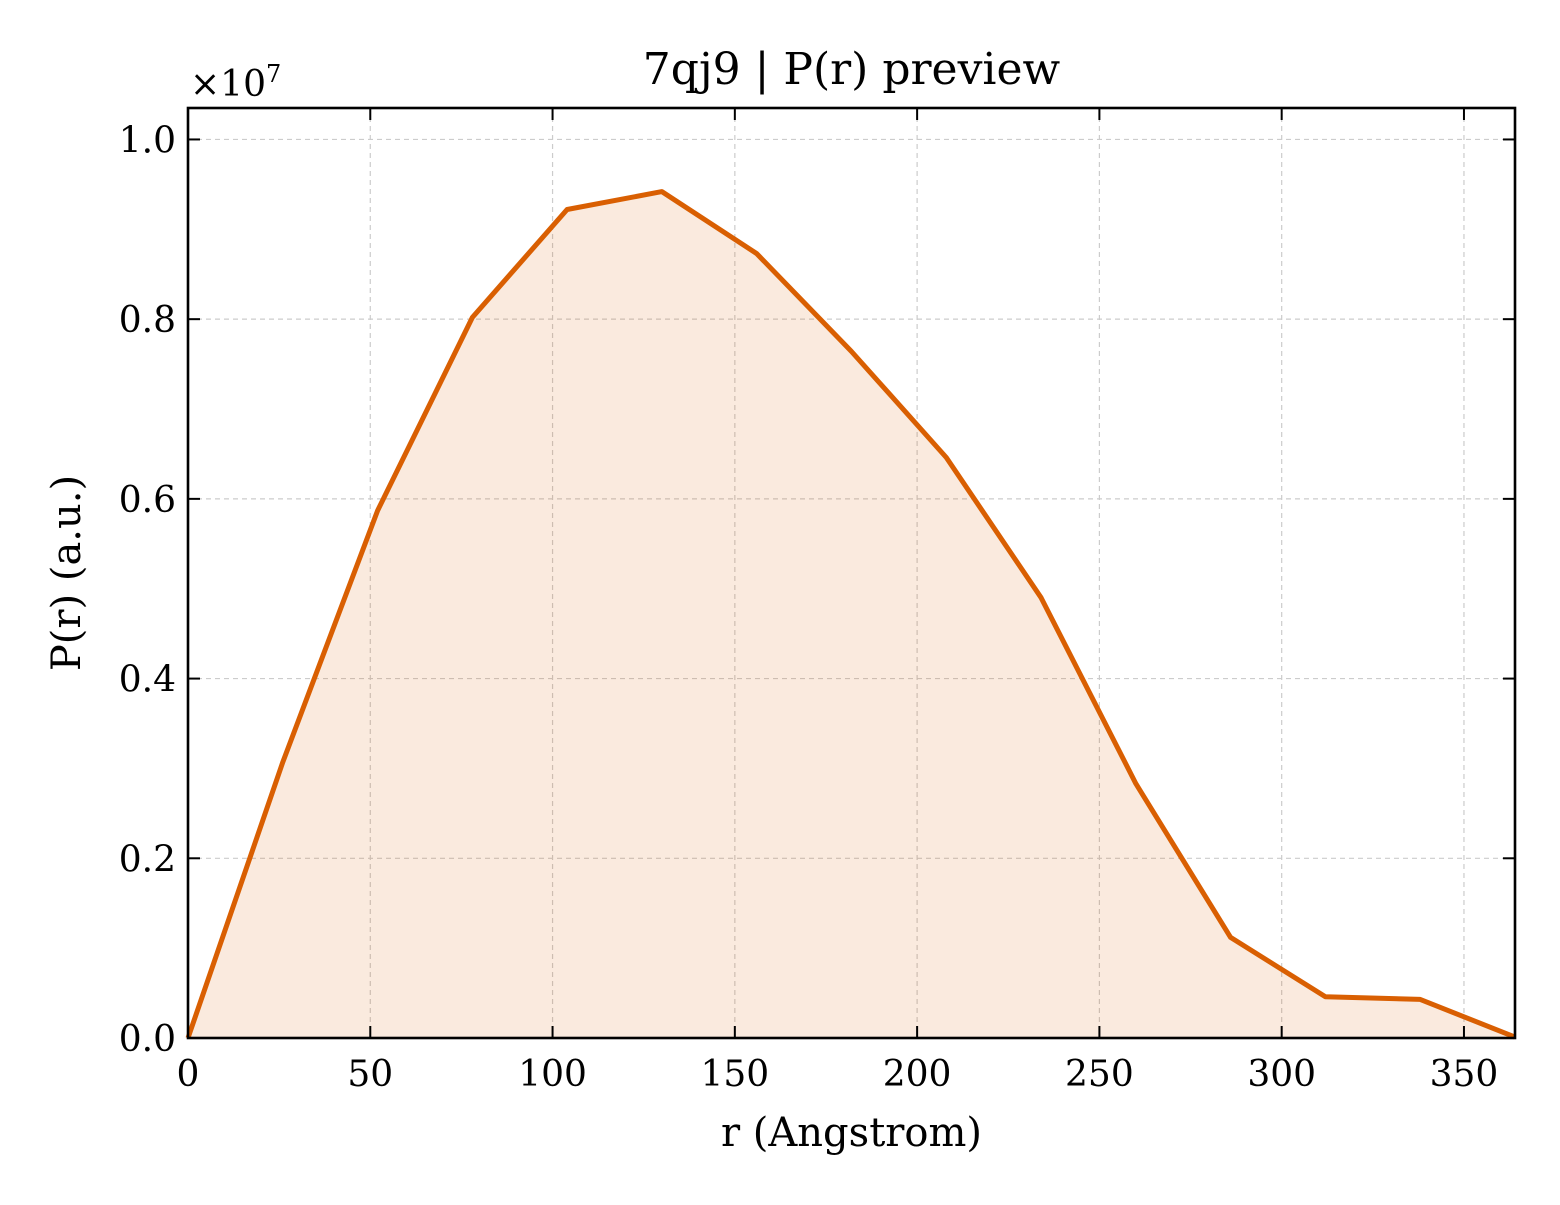 The height and width of the screenshot is (1205, 1560). What do you see at coordinates (552, 1074) in the screenshot?
I see `x-tick-label: 100` at bounding box center [552, 1074].